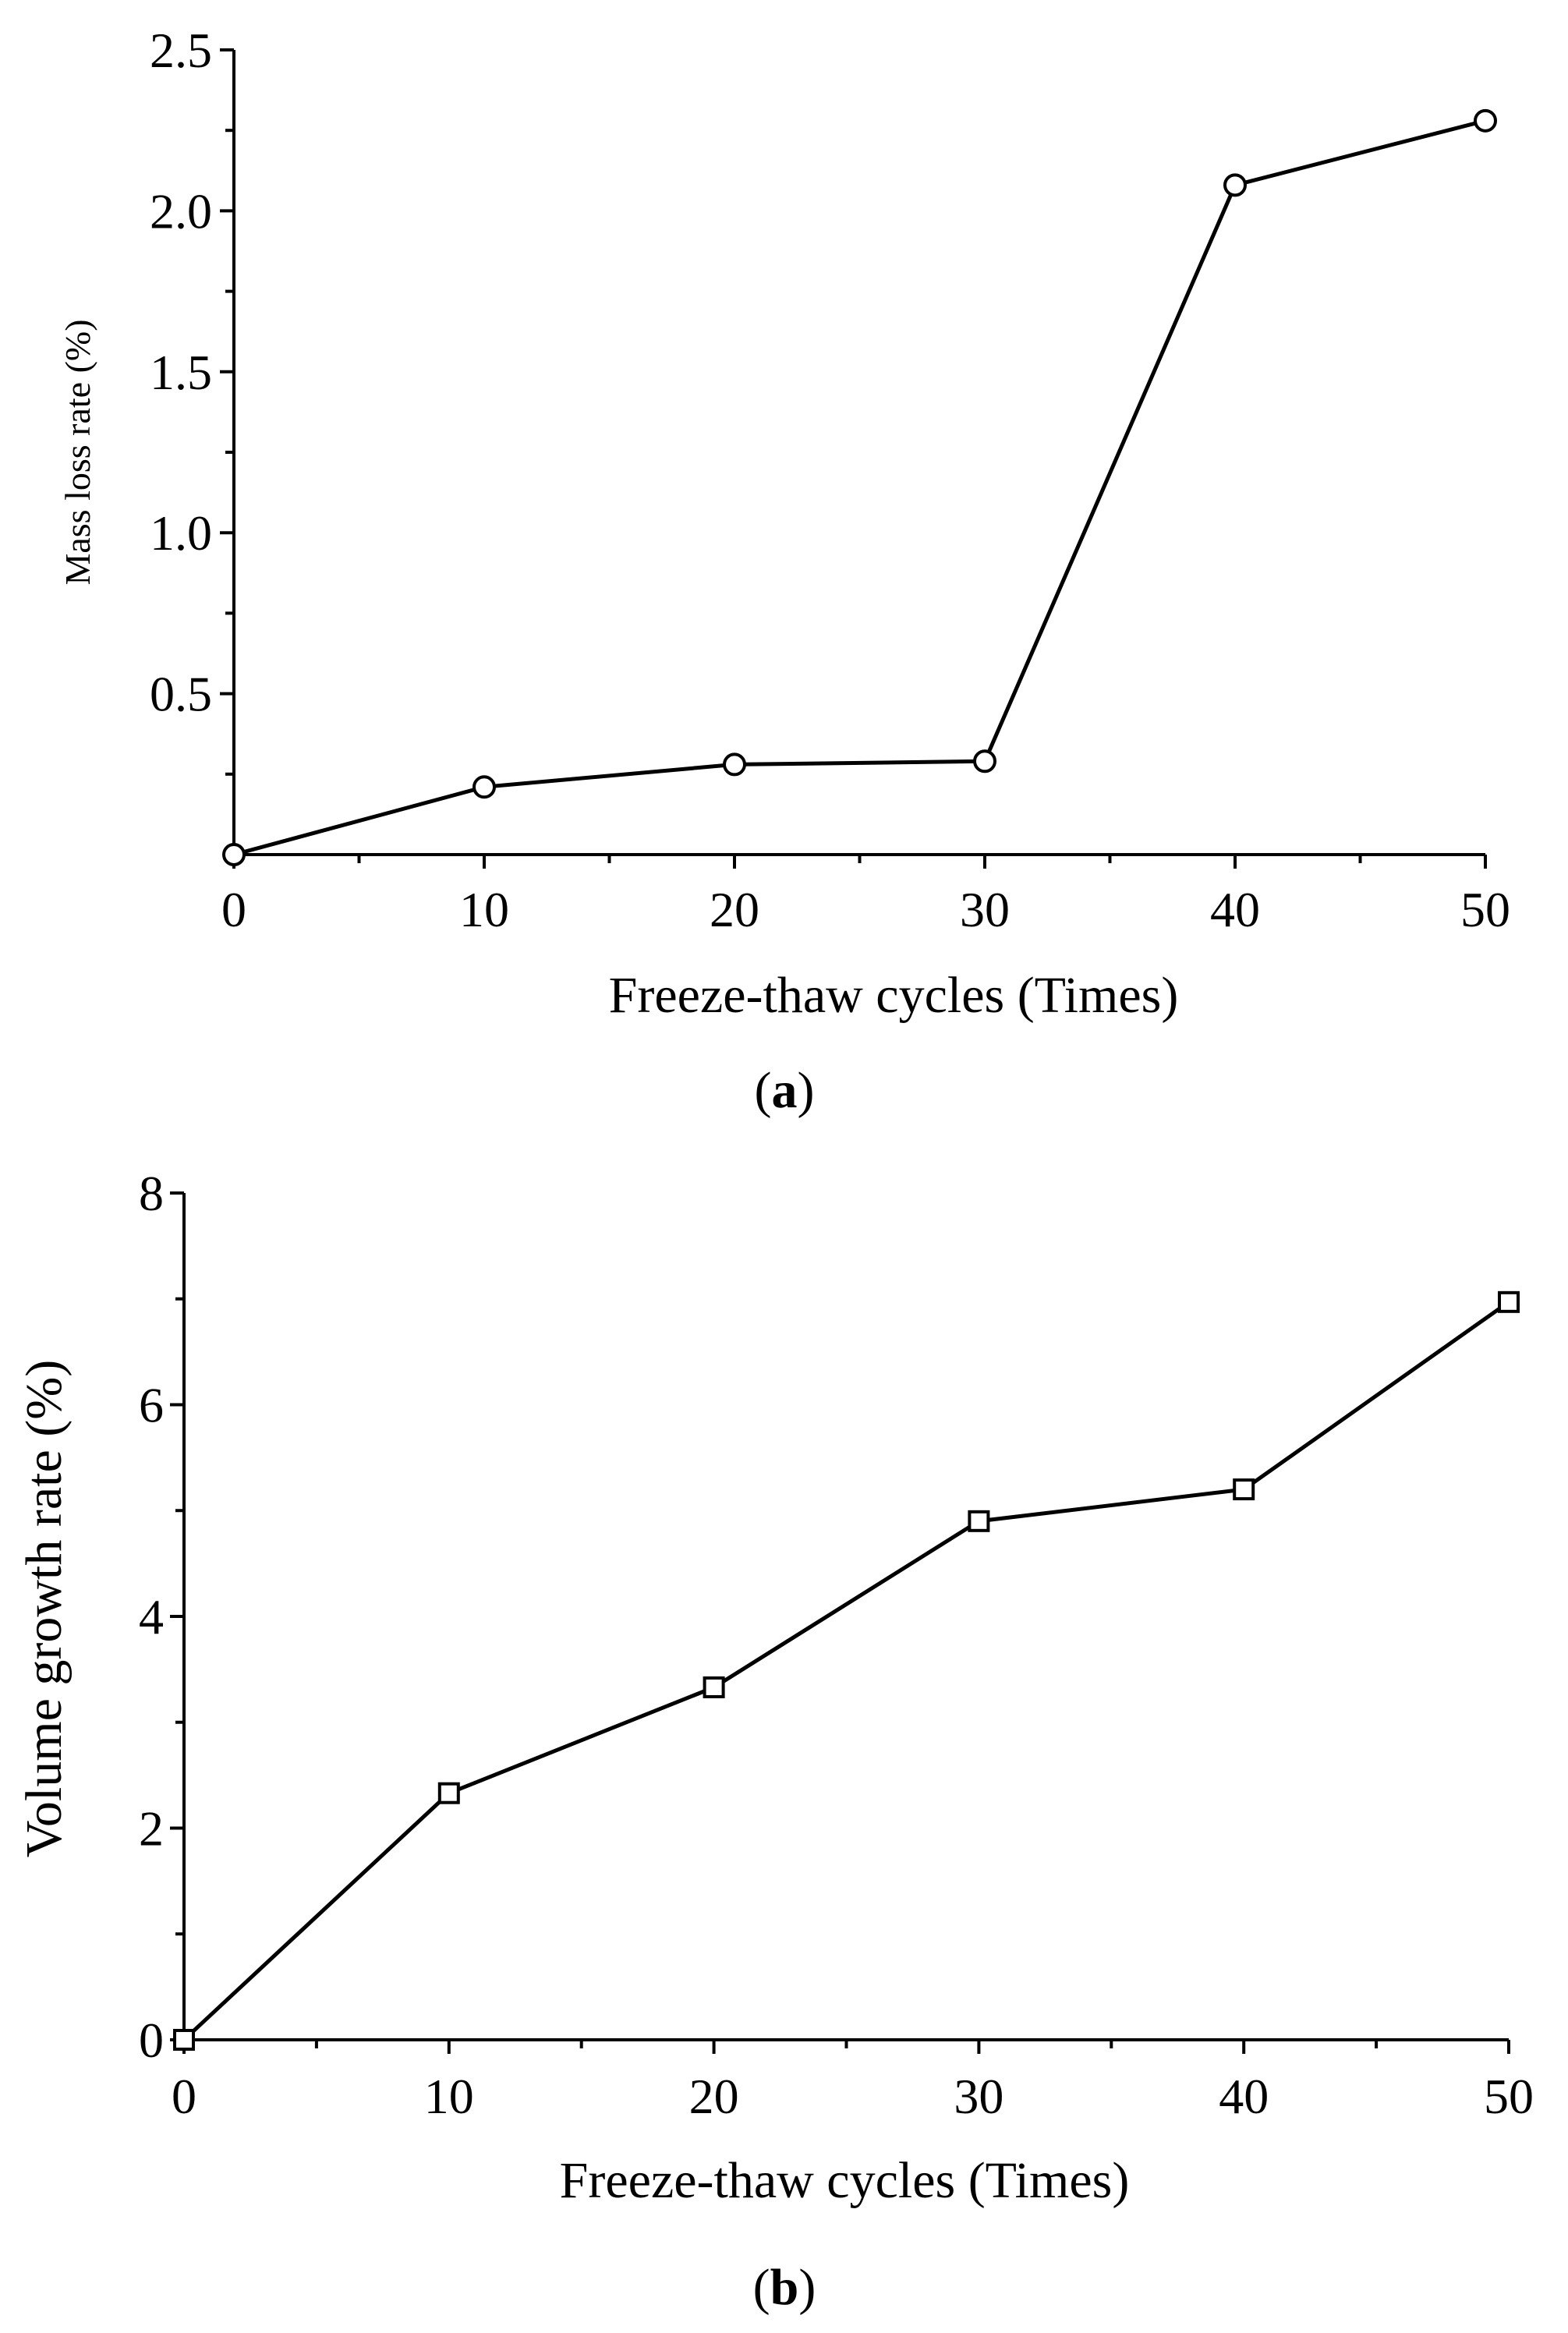  Describe the element at coordinates (77, 452) in the screenshot. I see `y-axis-title: Mass loss rate (%)` at that location.